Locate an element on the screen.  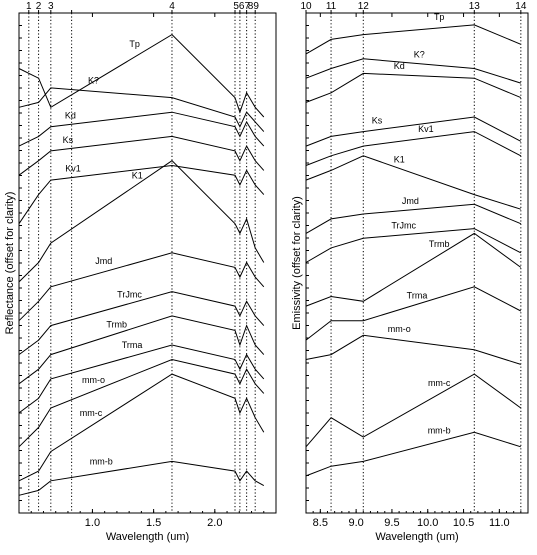
band-labels: 10 11 12 13 14 is located at coordinates (413, 6).